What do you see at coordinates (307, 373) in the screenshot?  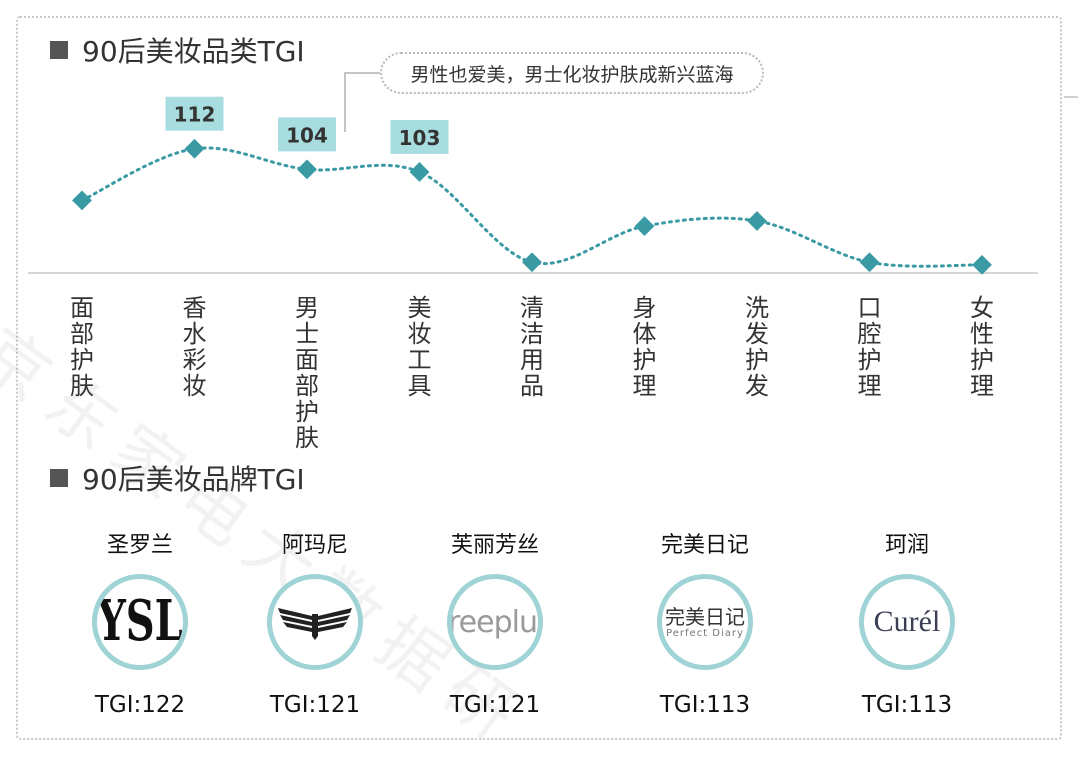 I see `x-tick-label-2: 男士面部护肤` at bounding box center [307, 373].